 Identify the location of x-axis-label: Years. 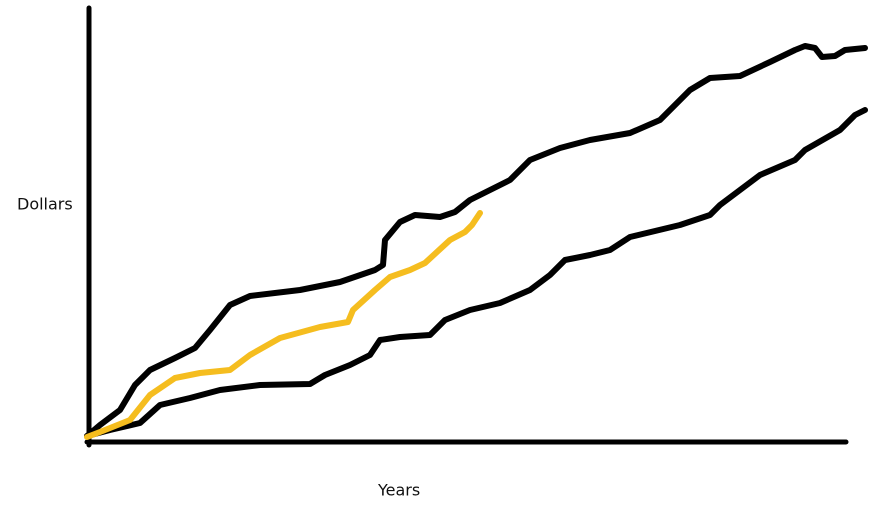
(398, 490).